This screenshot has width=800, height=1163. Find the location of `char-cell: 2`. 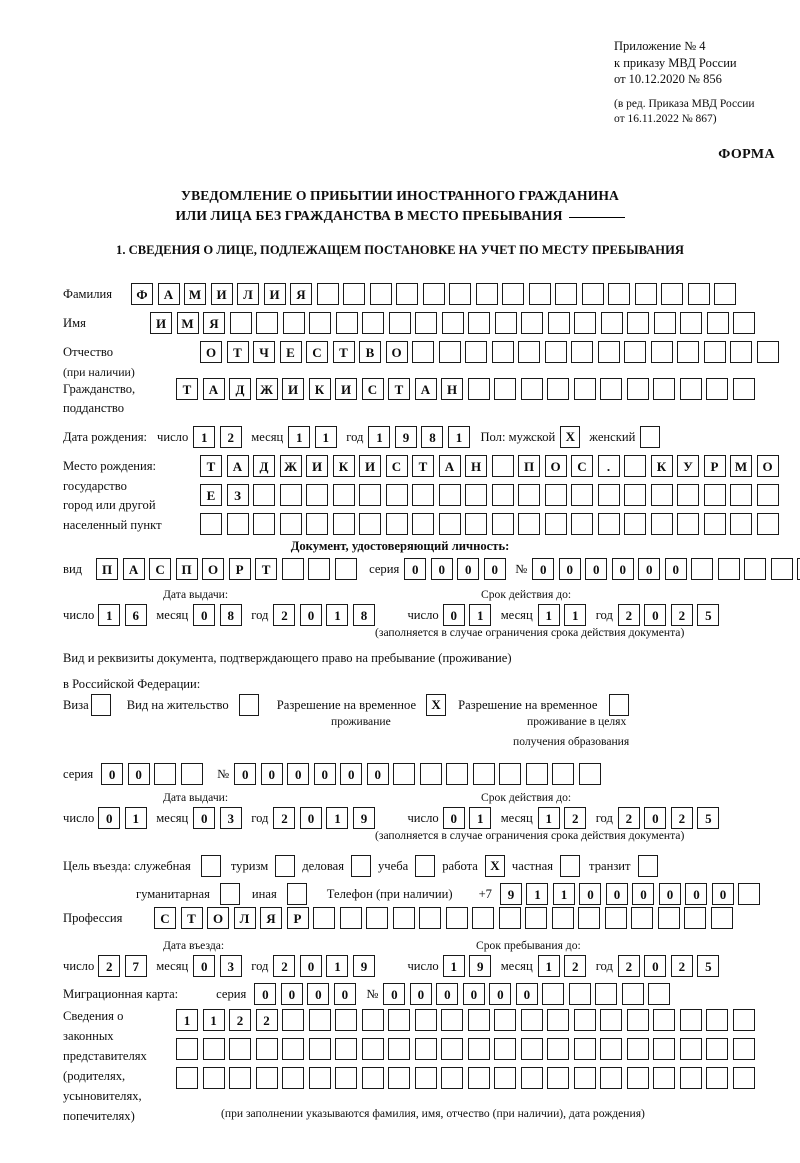

char-cell: 2 is located at coordinates (628, 818).